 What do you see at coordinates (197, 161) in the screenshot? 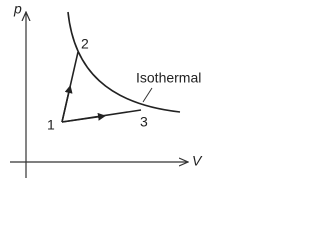
I see `x-axis-label: V` at bounding box center [197, 161].